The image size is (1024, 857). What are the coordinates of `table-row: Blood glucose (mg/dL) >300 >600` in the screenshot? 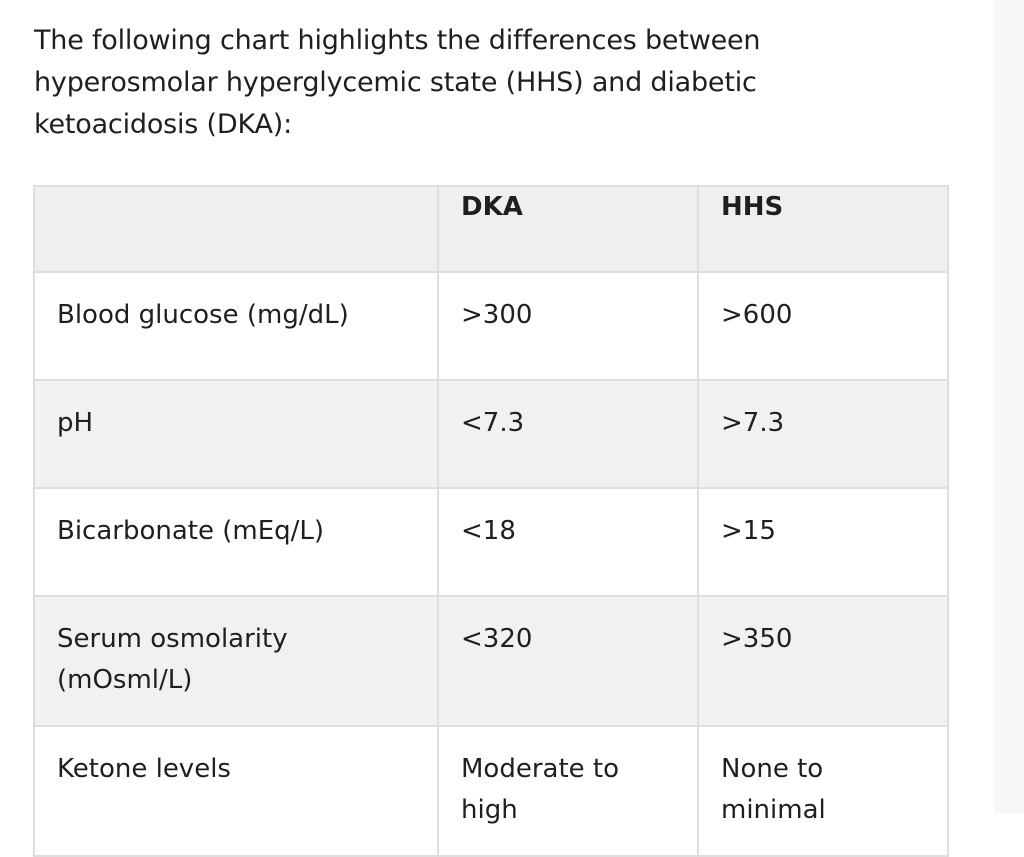 It's located at (491, 326).